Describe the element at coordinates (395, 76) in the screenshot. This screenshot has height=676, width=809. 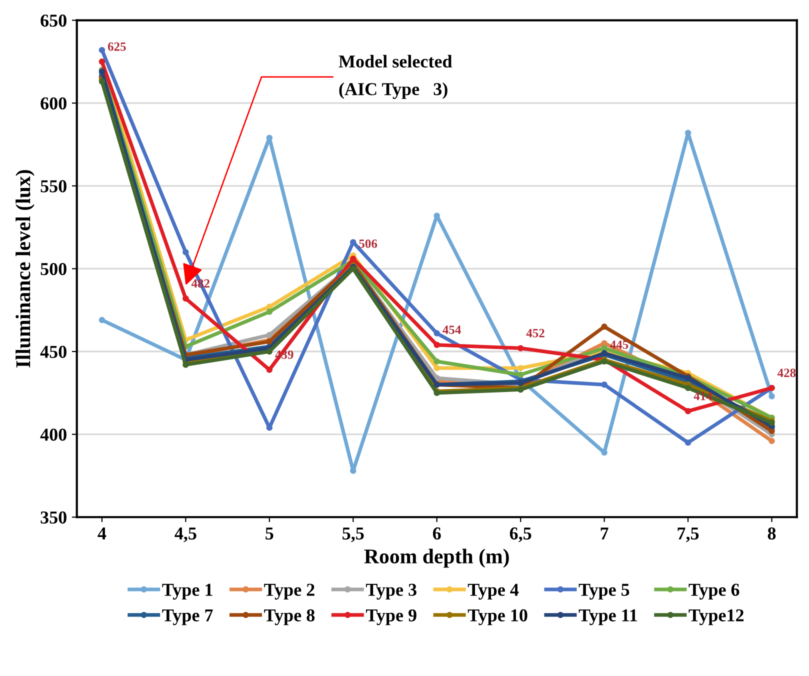
I see `annotation: Model selected (AIC Type 3)` at that location.